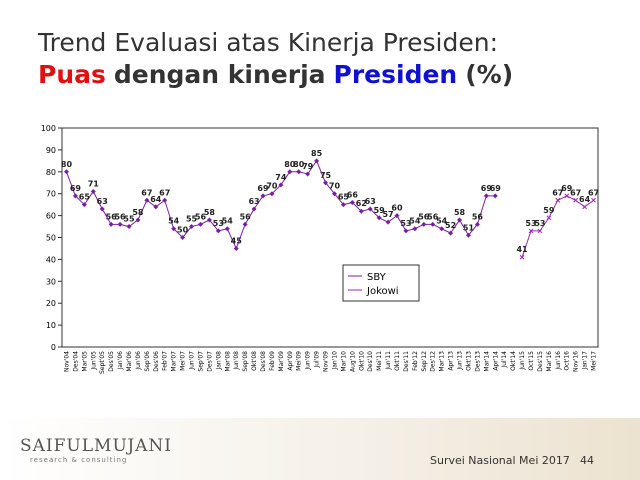 Image resolution: width=640 pixels, height=480 pixels. What do you see at coordinates (272, 186) in the screenshot?
I see `value-label: 70` at bounding box center [272, 186].